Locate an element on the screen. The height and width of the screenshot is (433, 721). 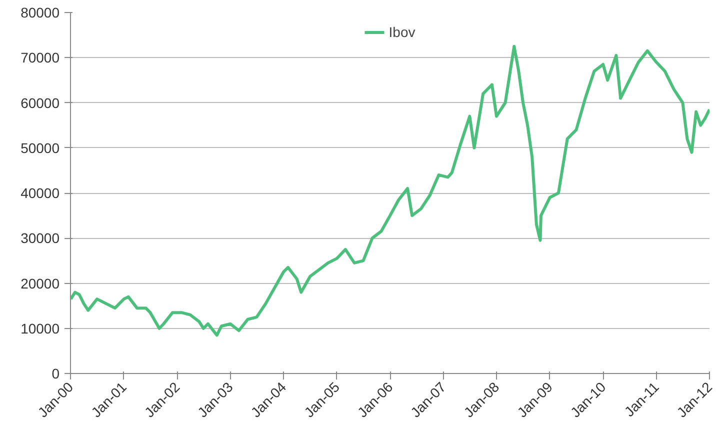
y-tick-label: 80000 is located at coordinates (40, 12).